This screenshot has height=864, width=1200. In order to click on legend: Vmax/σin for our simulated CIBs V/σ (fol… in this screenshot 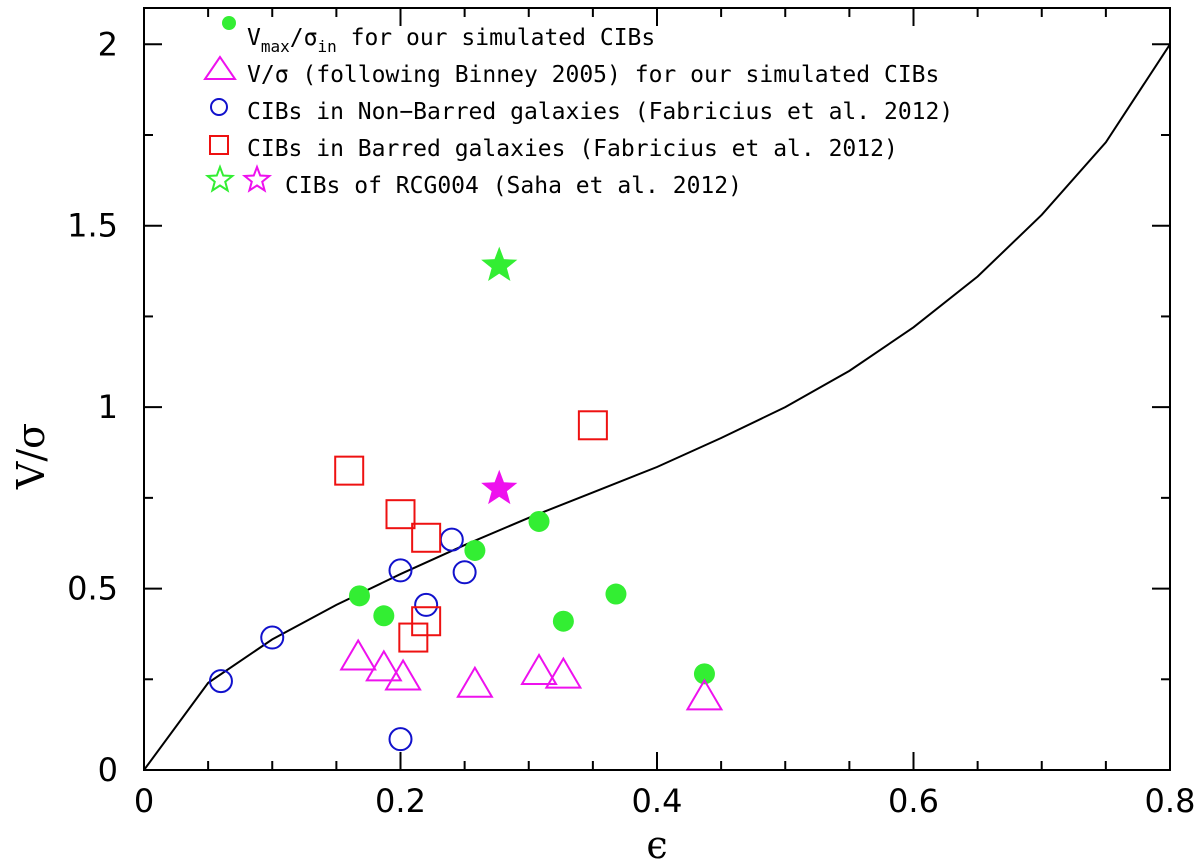, I will do `click(578, 107)`.